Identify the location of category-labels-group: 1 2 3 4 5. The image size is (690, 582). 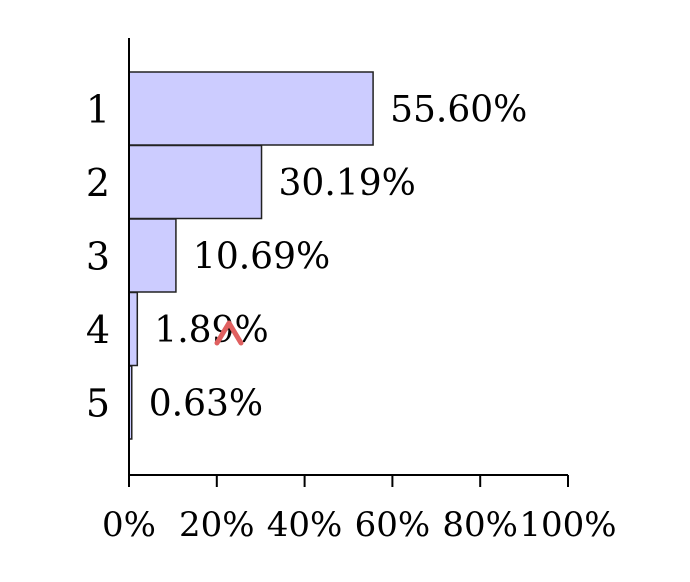
(98, 257).